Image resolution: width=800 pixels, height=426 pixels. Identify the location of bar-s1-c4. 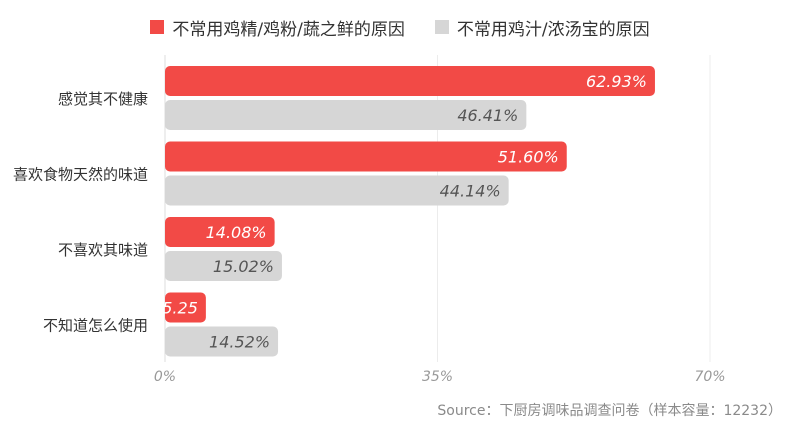
(185, 307).